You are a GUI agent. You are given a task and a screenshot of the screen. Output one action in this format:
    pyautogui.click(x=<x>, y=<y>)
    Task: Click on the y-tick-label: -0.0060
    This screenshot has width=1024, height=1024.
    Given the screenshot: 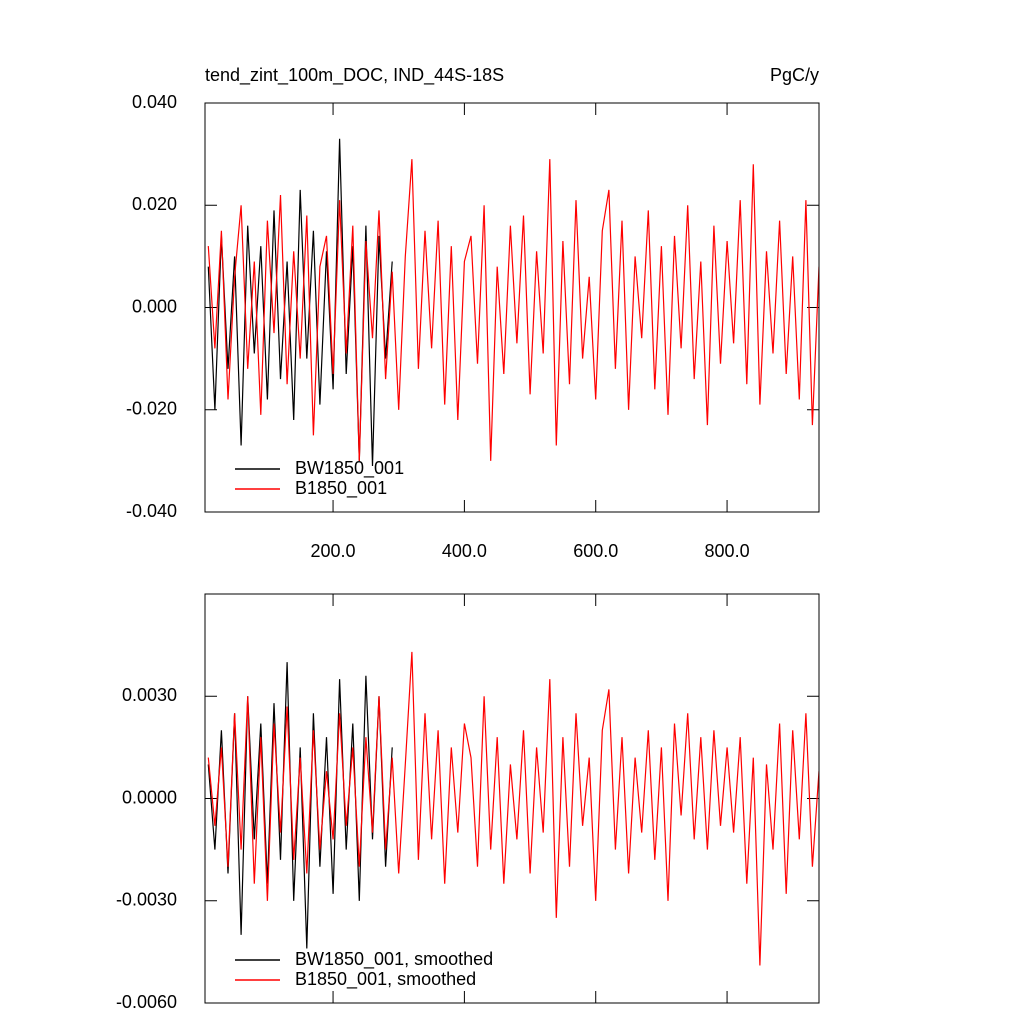 What is the action you would take?
    pyautogui.click(x=146, y=1002)
    